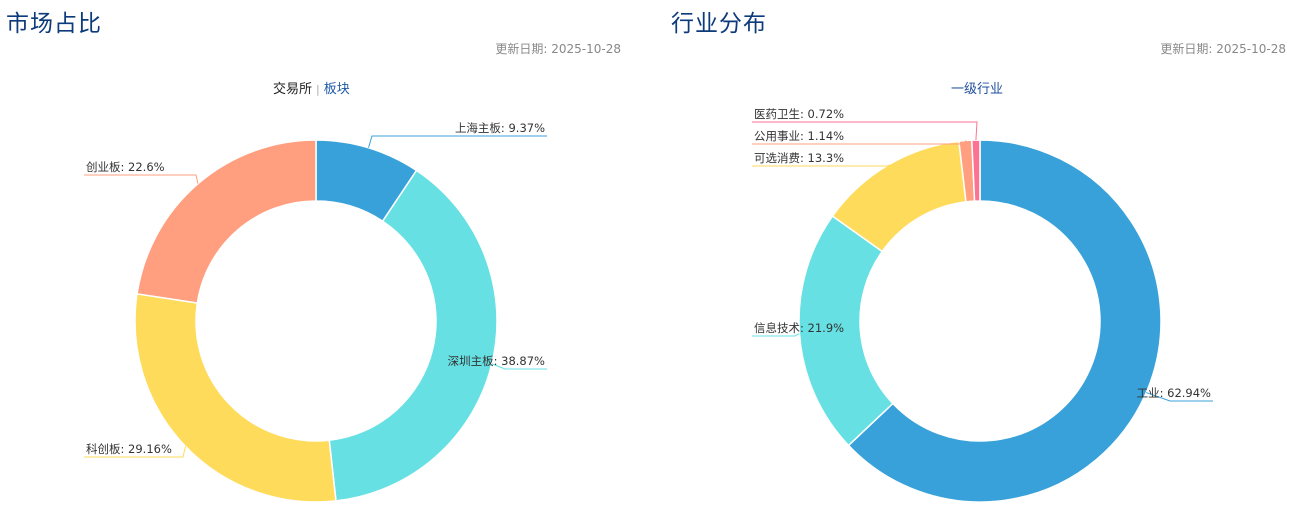  What do you see at coordinates (799, 114) in the screenshot?
I see `slice-label-4: 医药卫生: 0.72%` at bounding box center [799, 114].